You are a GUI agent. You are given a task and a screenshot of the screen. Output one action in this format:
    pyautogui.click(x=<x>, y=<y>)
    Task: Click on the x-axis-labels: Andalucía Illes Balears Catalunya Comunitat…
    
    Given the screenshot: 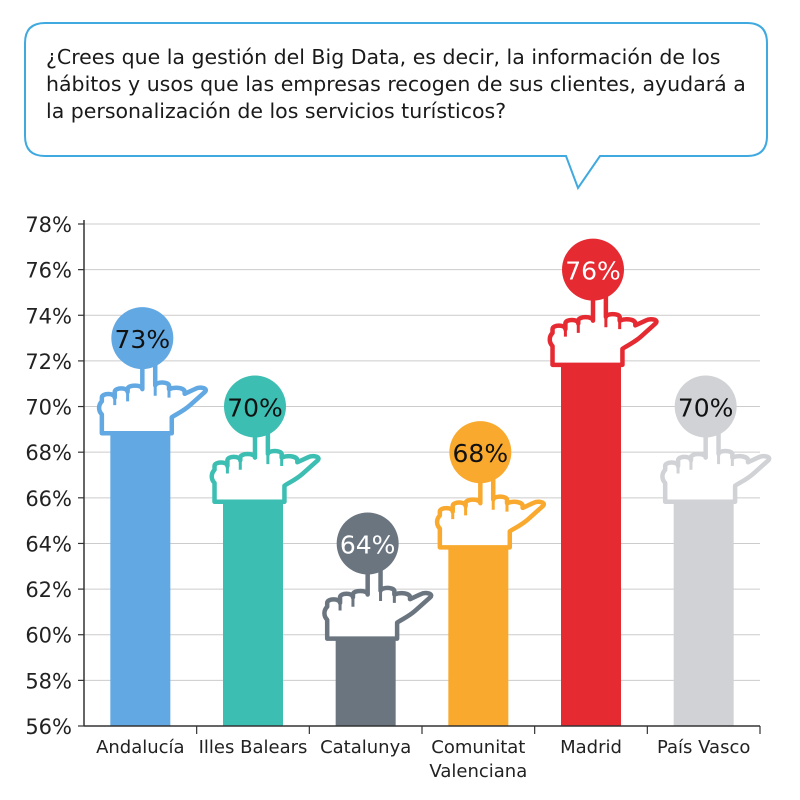 What is the action you would take?
    pyautogui.click(x=423, y=759)
    